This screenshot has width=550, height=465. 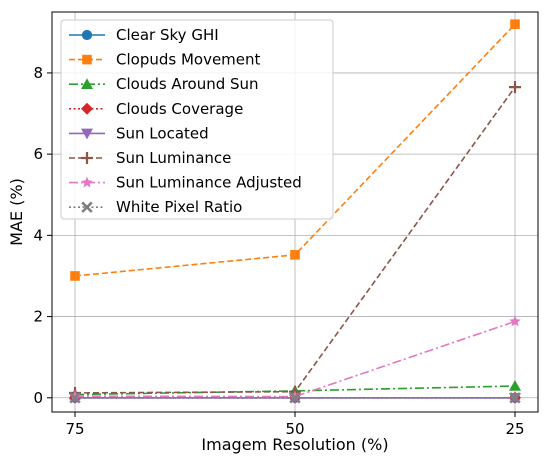 I want to click on y-tick-label: 2, so click(x=38, y=317).